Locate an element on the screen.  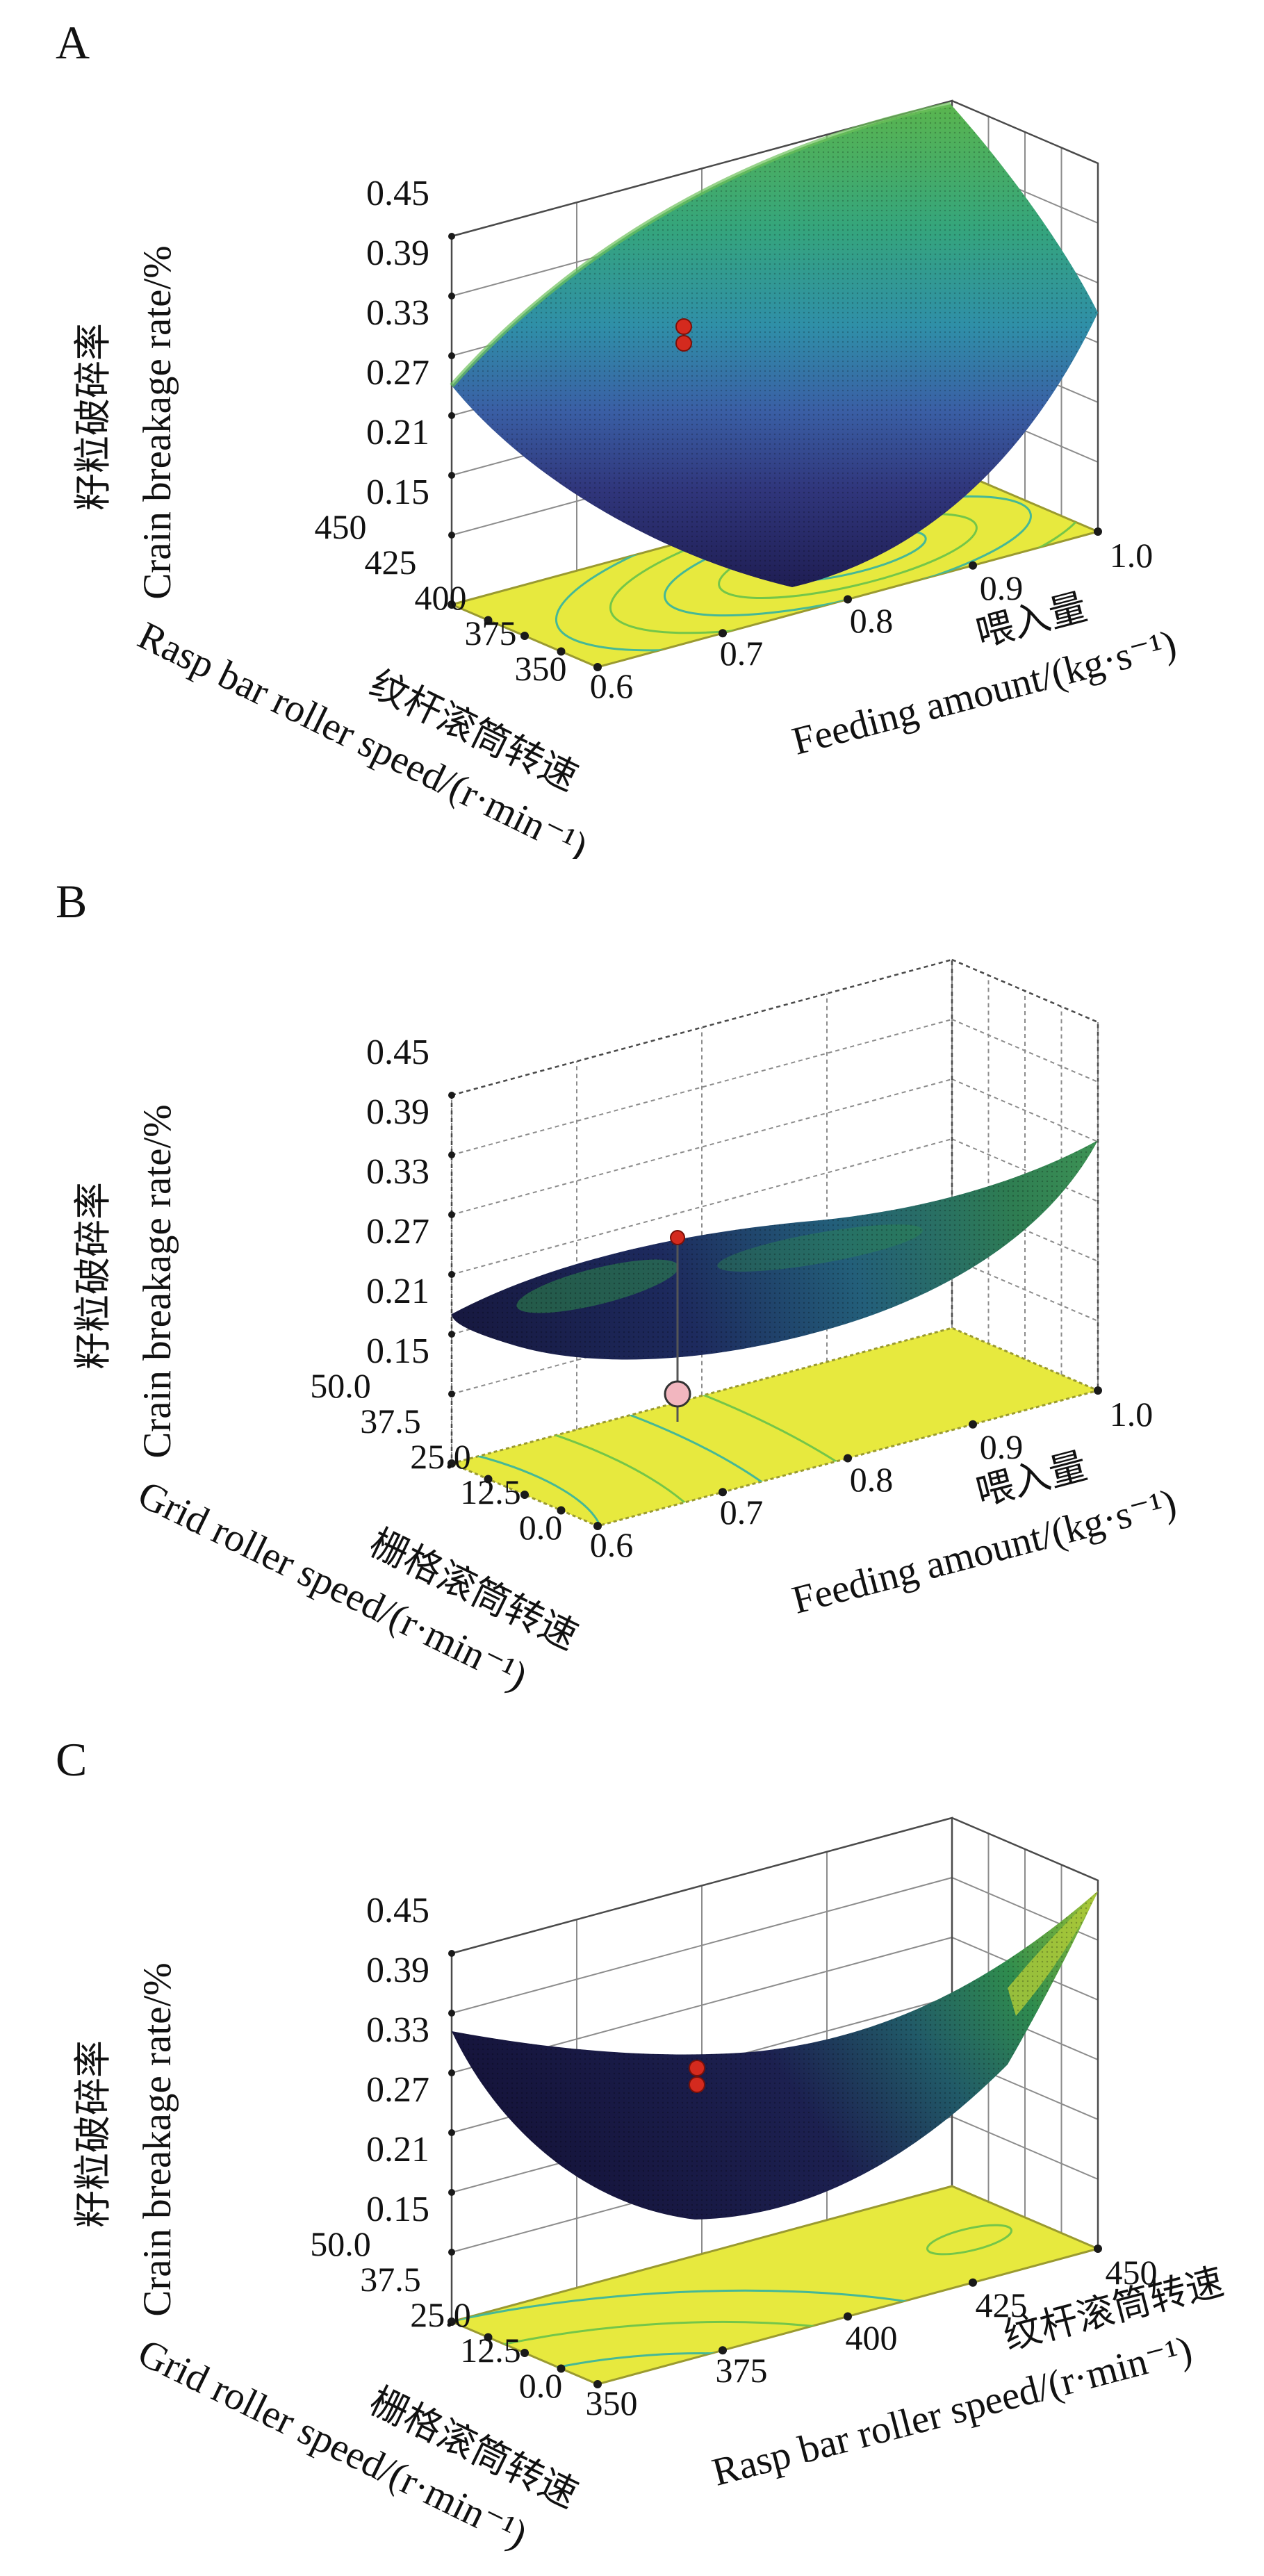
right-tick-label: 425 is located at coordinates (1002, 2305).